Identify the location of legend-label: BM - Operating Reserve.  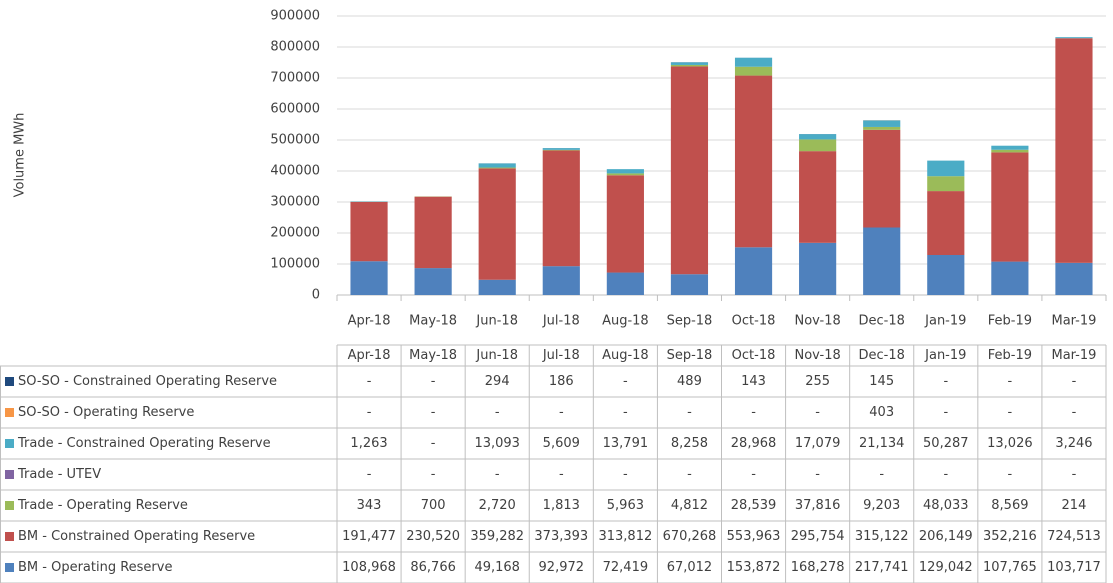
(95, 567).